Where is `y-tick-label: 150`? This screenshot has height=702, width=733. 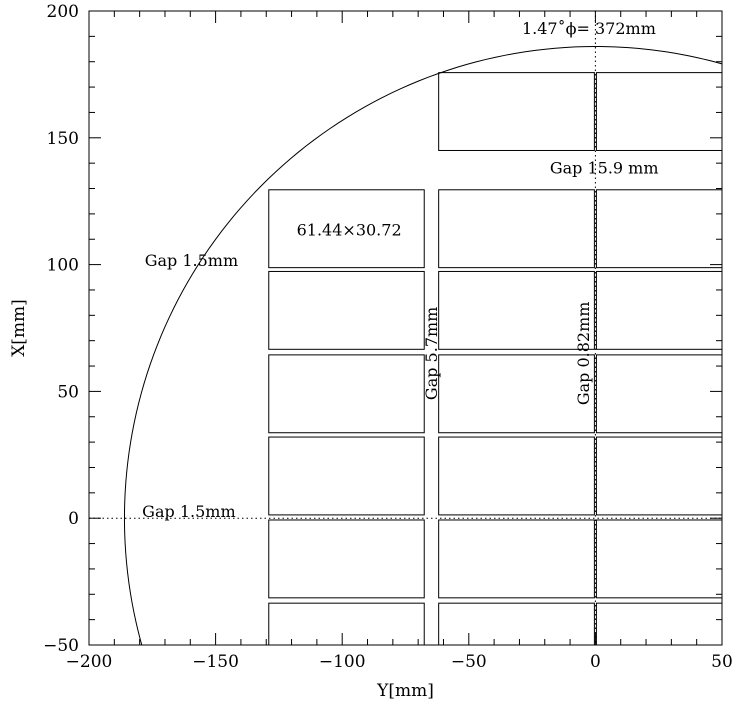
y-tick-label: 150 is located at coordinates (63, 139).